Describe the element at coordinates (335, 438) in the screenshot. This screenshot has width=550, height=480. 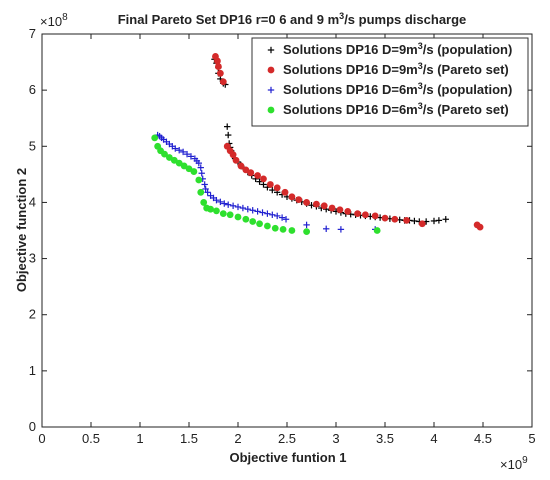
I see `x-tick-label: 3` at that location.